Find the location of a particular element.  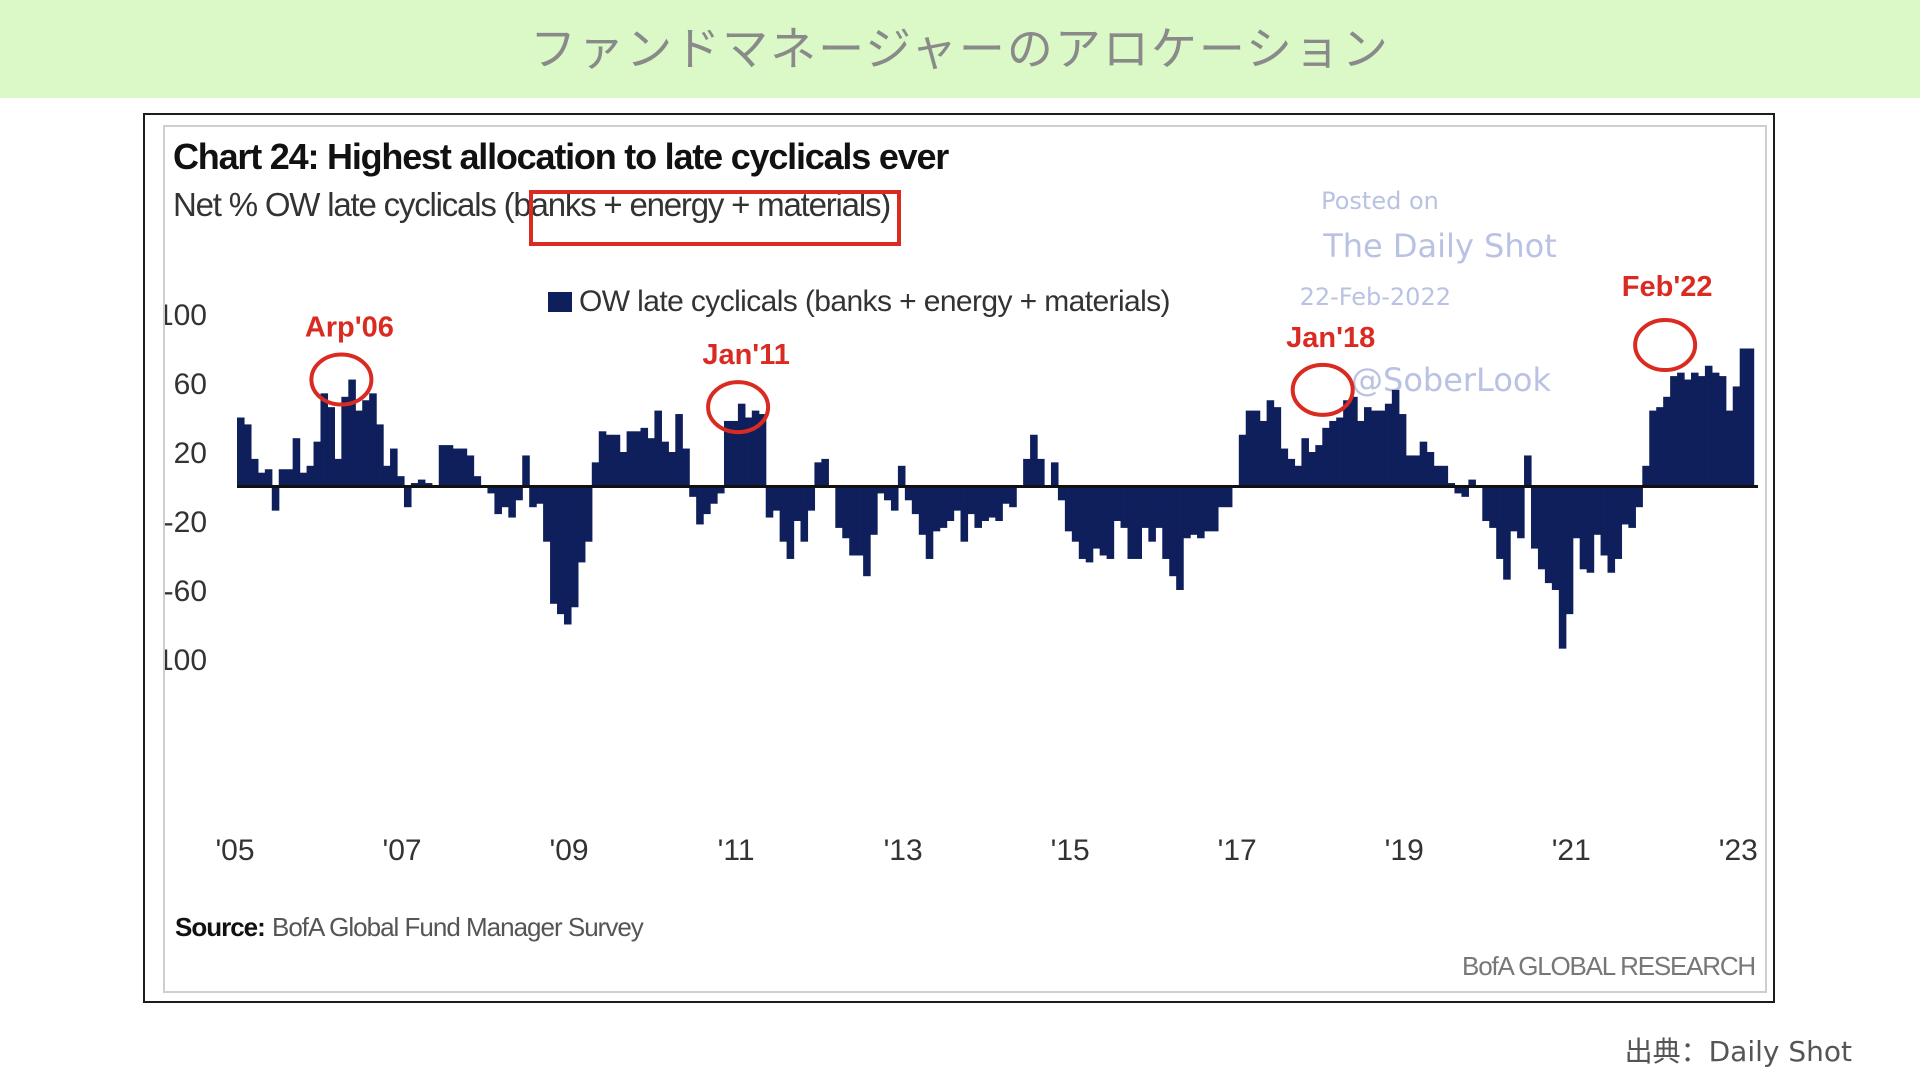

y-tick-label: 20 is located at coordinates (190, 453).